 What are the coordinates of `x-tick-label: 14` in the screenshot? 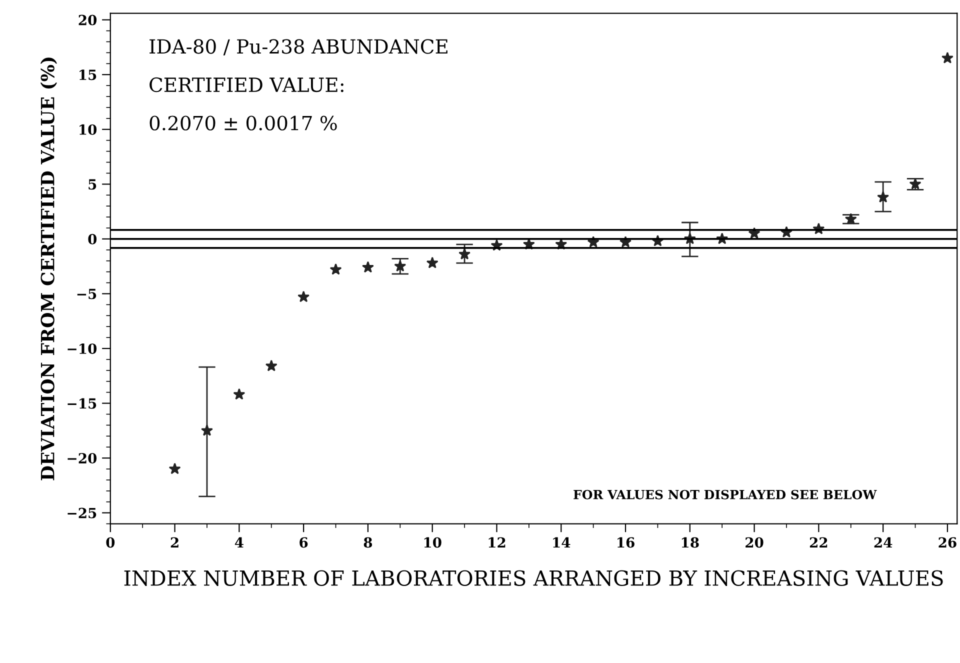 It's located at (561, 542).